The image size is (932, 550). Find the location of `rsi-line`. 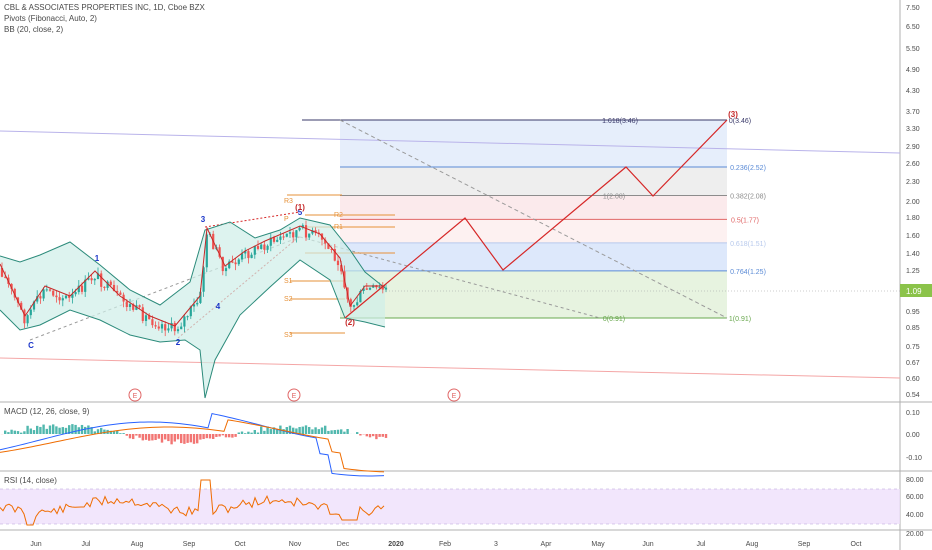

rsi-line is located at coordinates (192, 502).